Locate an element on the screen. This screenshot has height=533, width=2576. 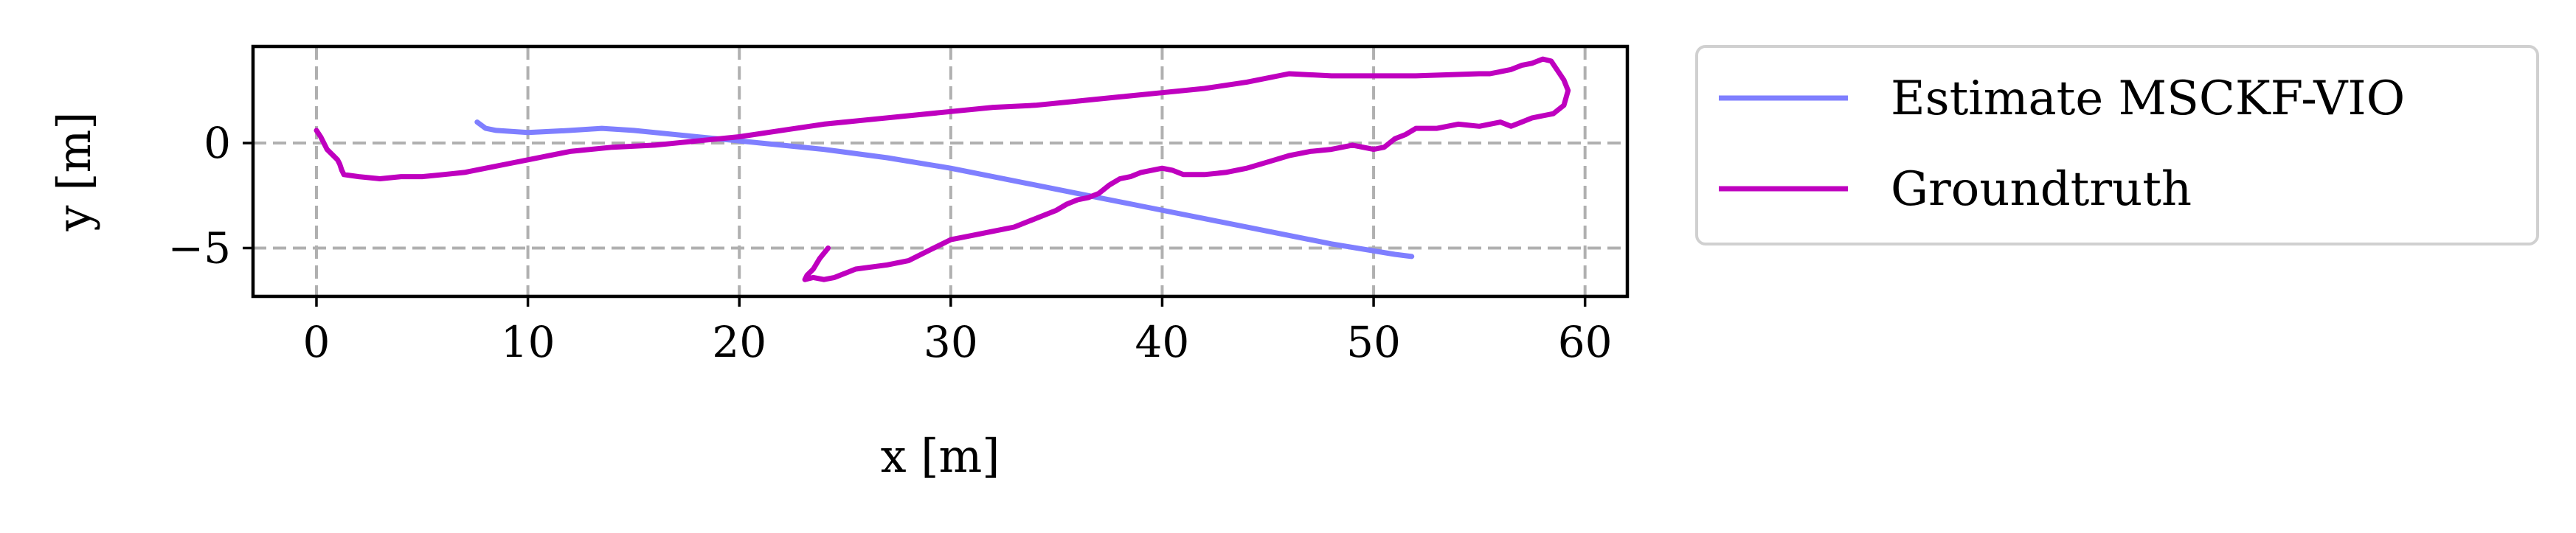
legend-label-estimate: Estimate MSCKF-VIO is located at coordinates (2148, 99).